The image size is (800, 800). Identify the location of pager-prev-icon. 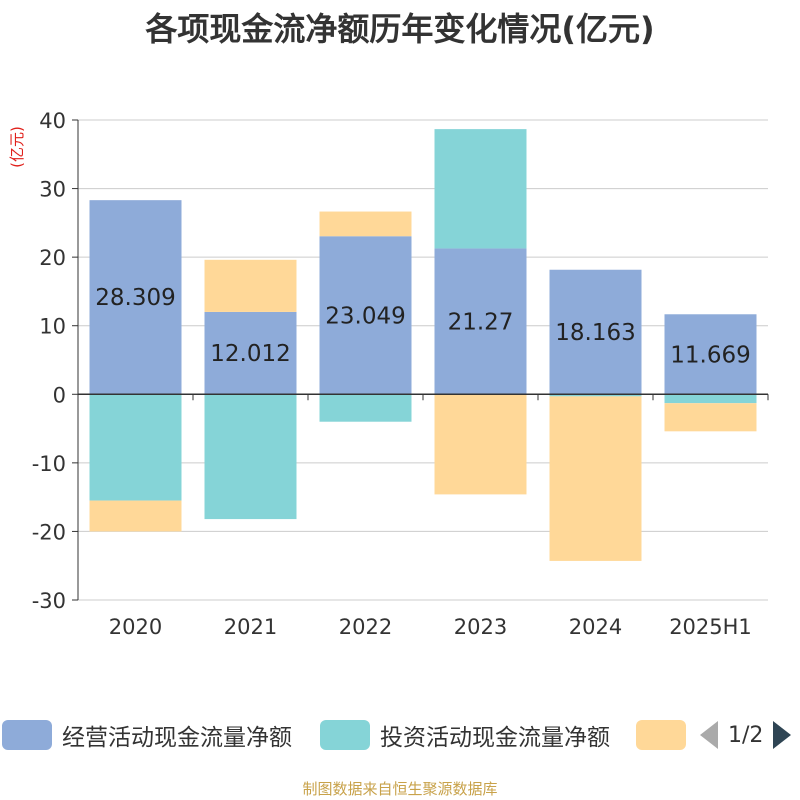
(709, 735).